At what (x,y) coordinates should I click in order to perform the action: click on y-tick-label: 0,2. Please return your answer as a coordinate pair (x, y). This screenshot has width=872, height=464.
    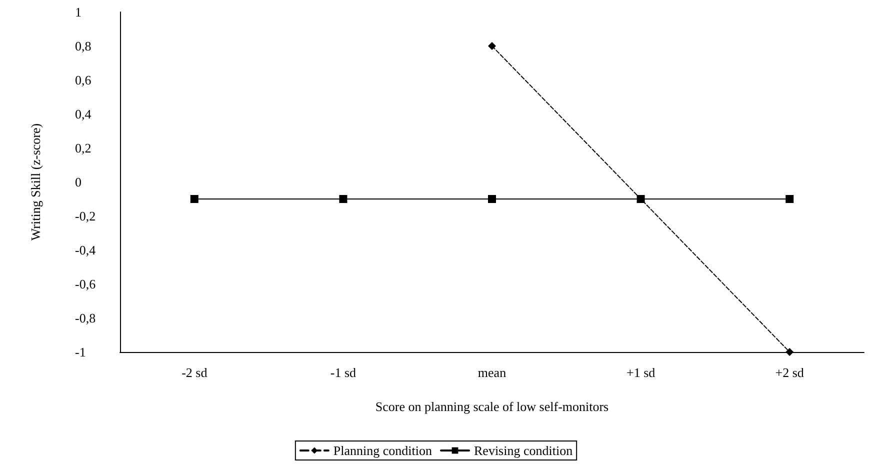
    Looking at the image, I should click on (83, 148).